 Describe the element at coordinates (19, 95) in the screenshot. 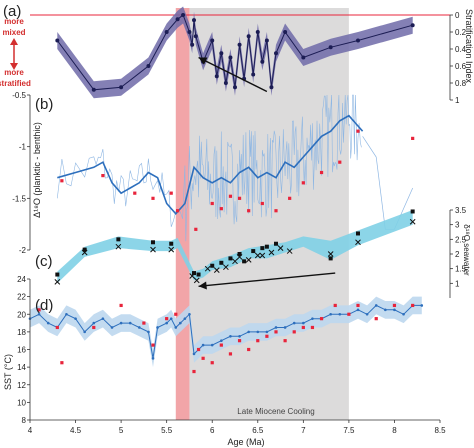

I see `delta-tick-label: -0.5` at that location.